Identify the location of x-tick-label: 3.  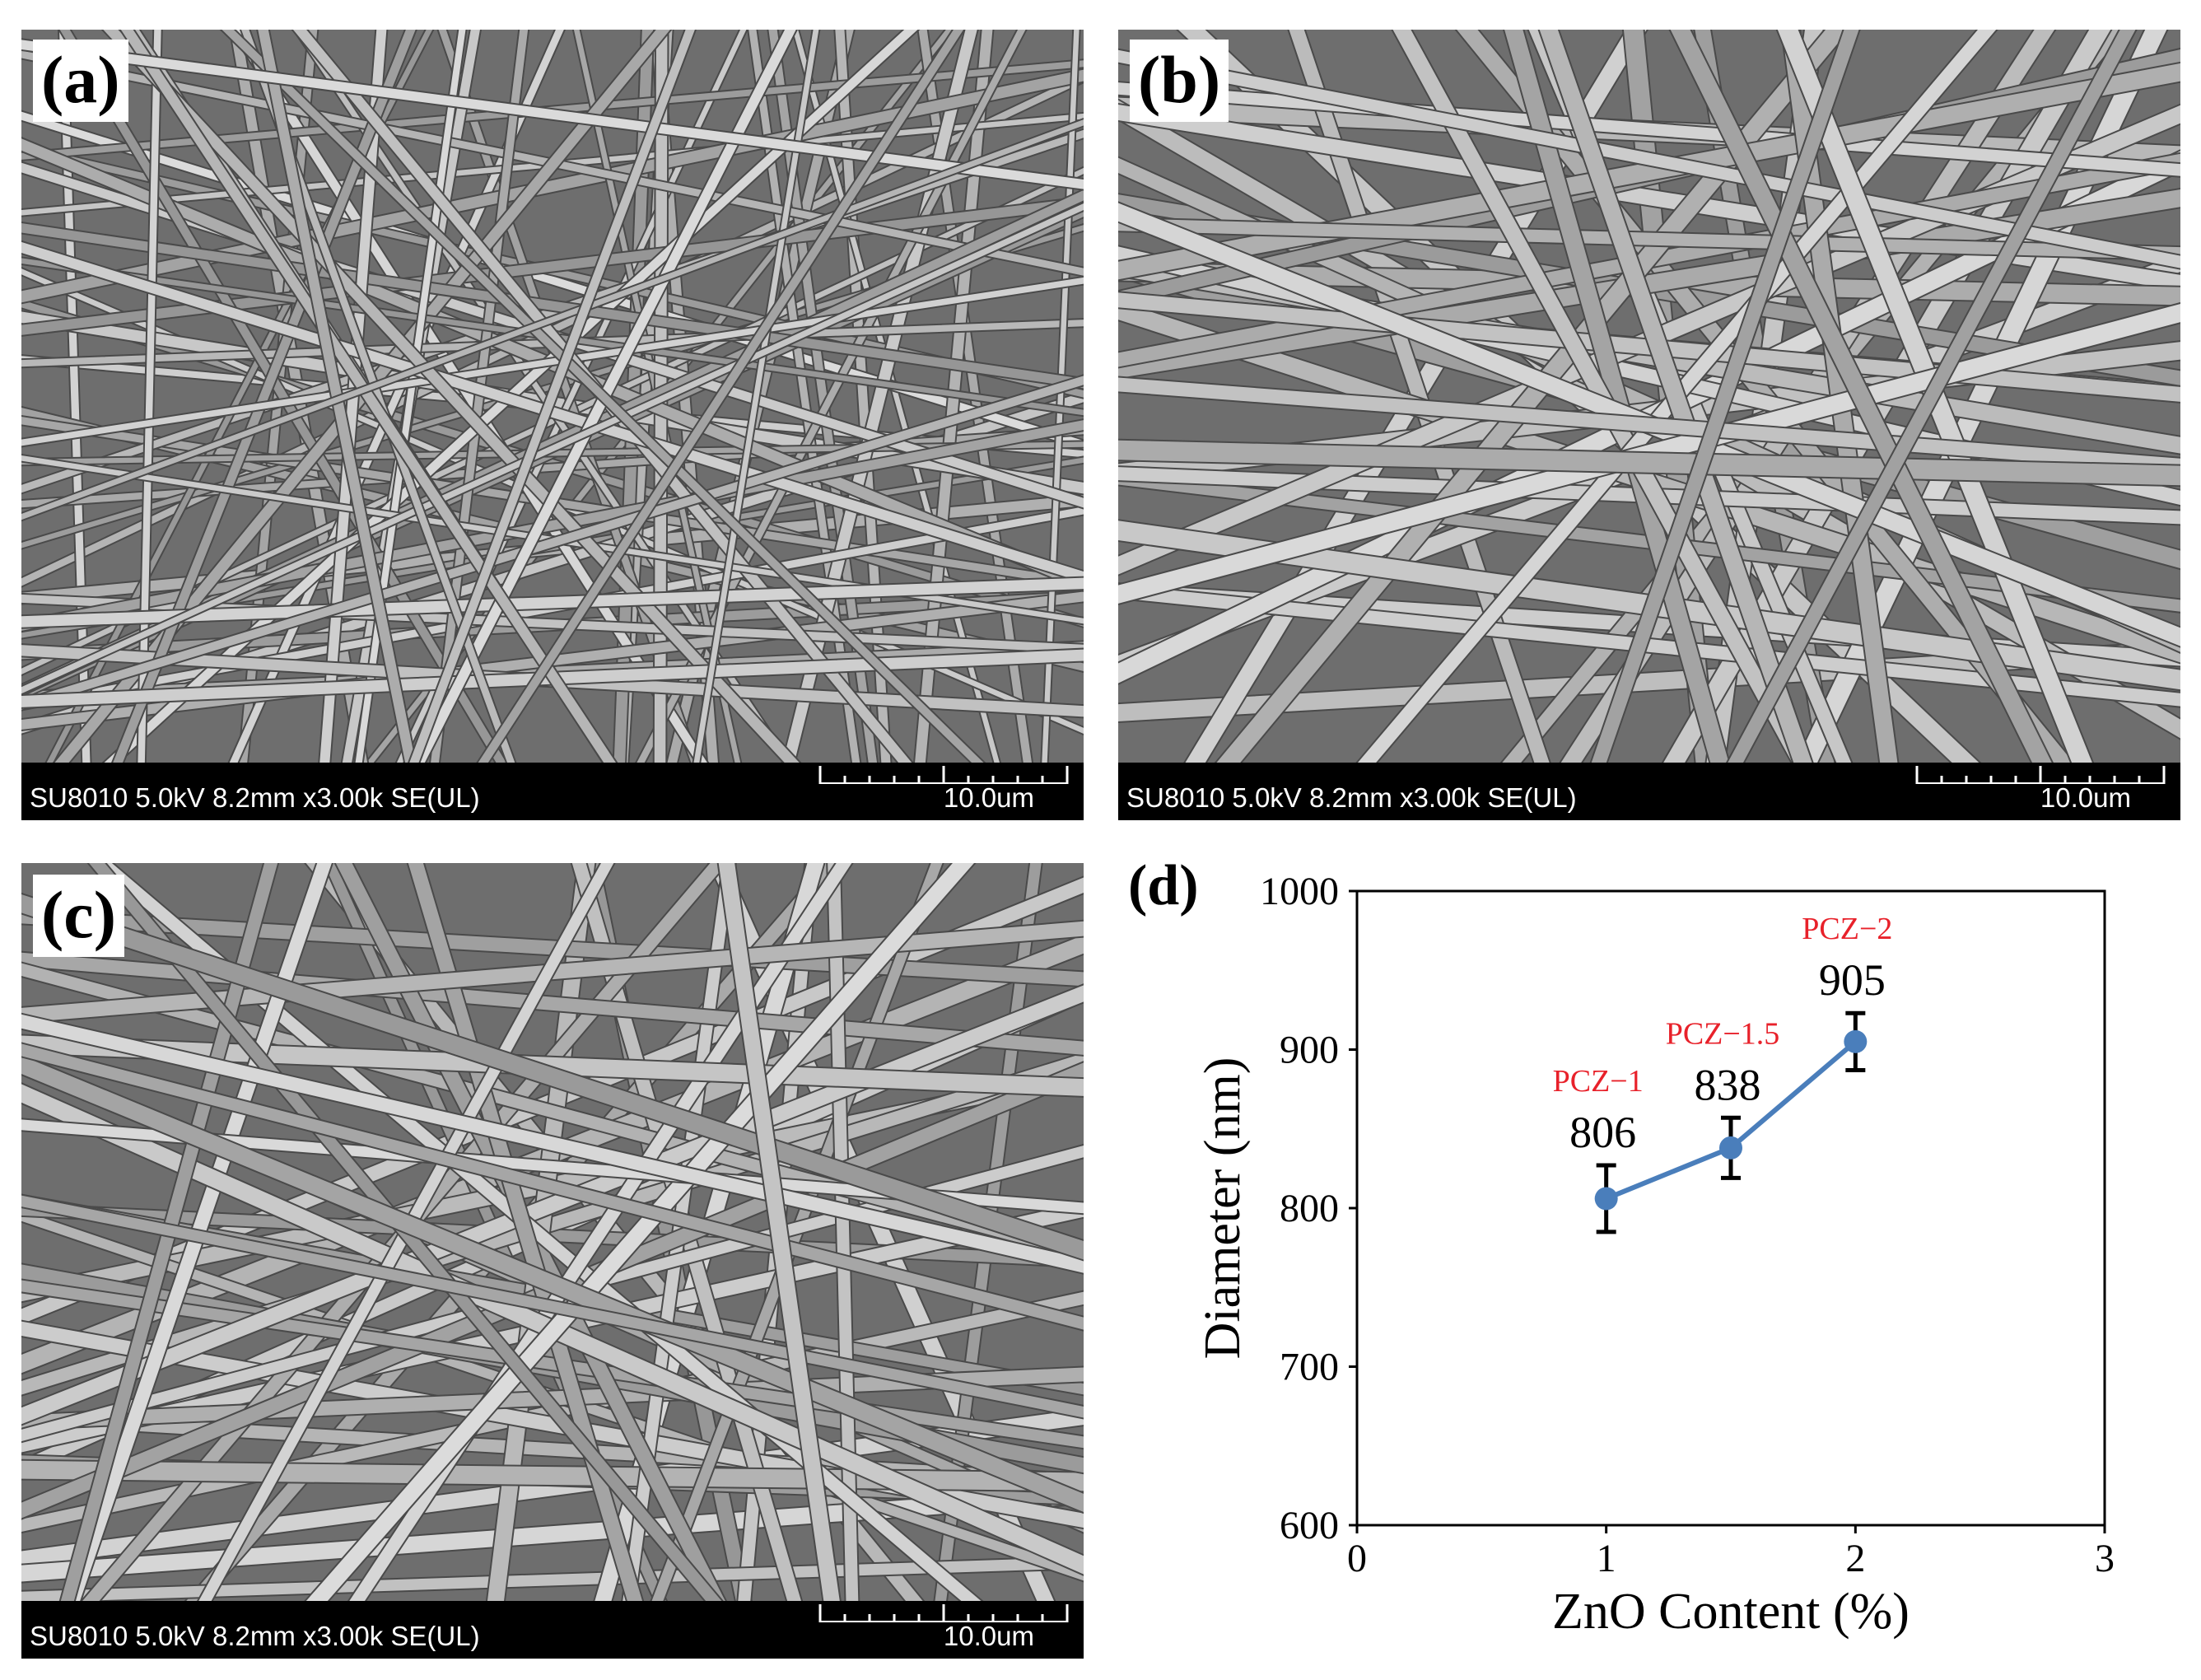
(2105, 1558).